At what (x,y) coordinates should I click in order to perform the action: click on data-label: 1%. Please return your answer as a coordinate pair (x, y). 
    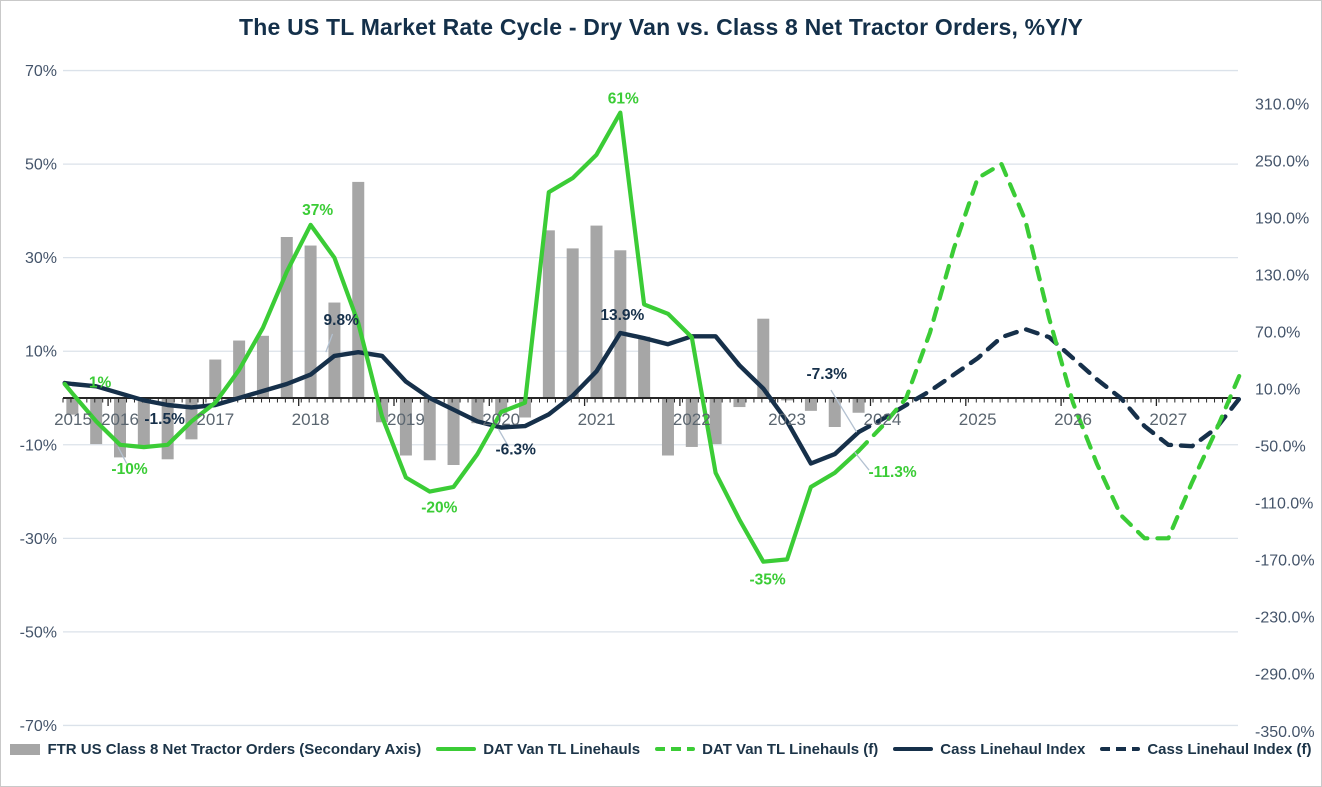
    Looking at the image, I should click on (100, 382).